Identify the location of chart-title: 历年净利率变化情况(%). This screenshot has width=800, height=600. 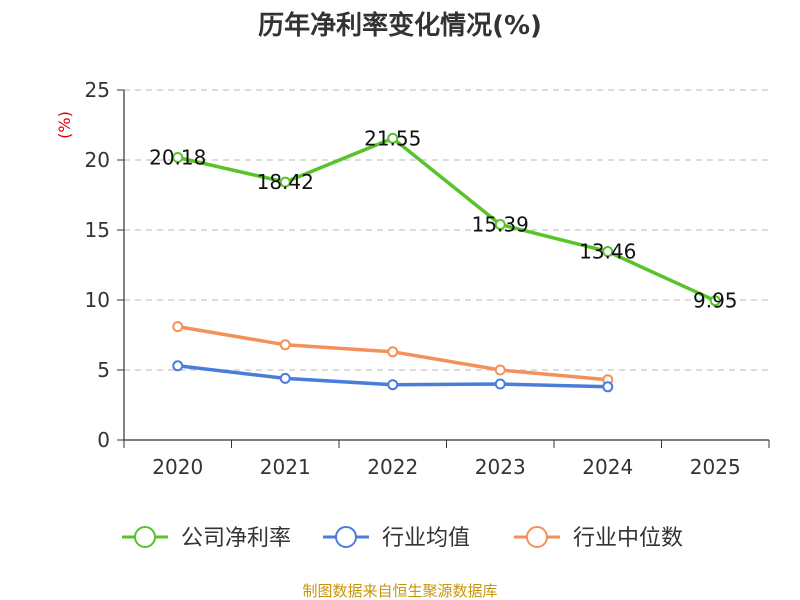
(400, 25).